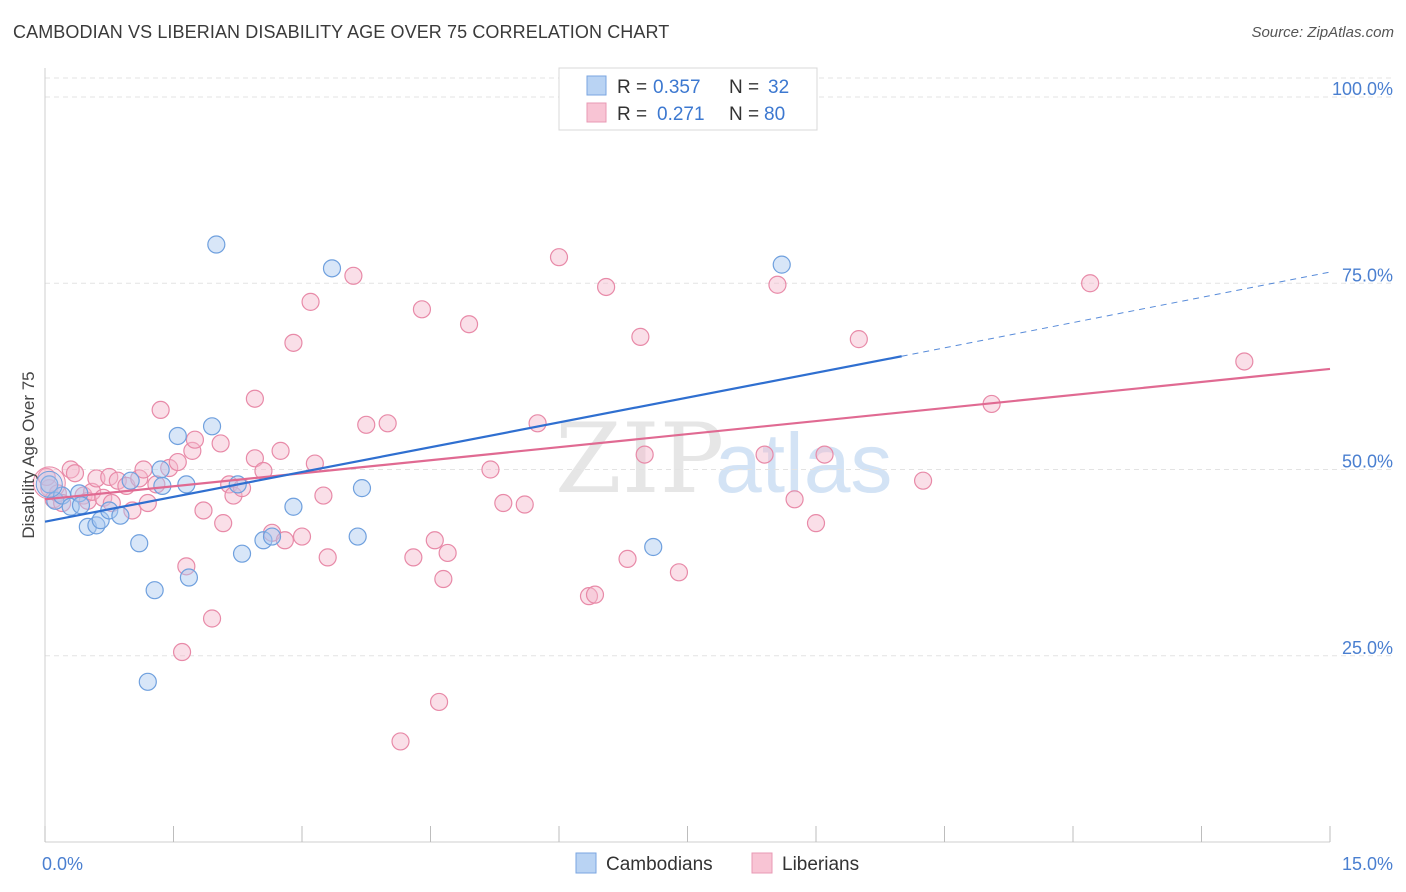 This screenshot has height=892, width=1406. Describe the element at coordinates (62, 864) in the screenshot. I see `x-tick-label-min: 0.0%` at that location.